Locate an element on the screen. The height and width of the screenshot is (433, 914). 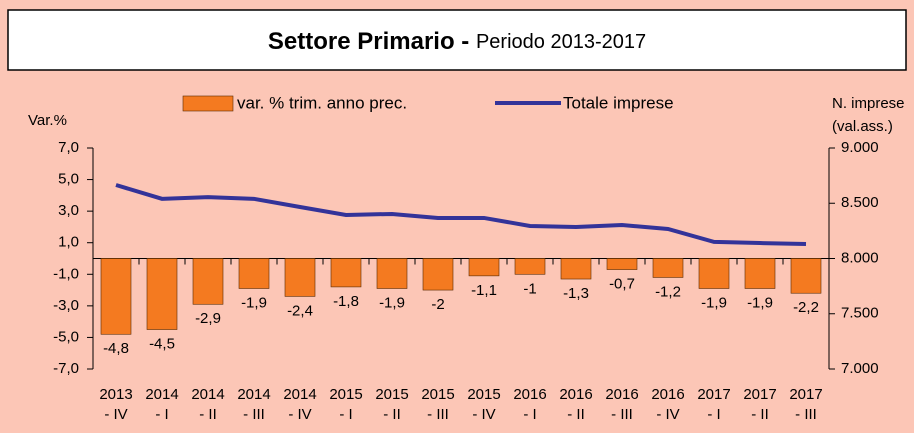
data-label: -1,3 is located at coordinates (576, 293).